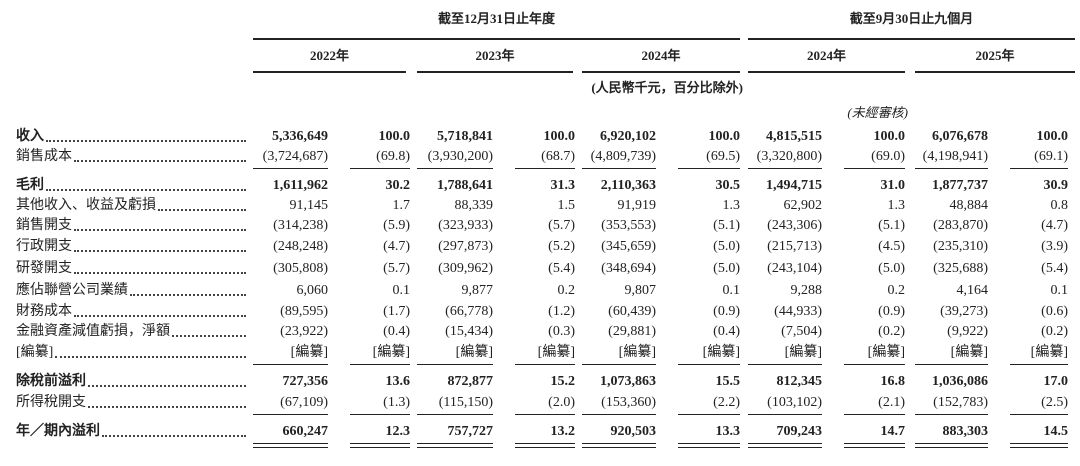 This screenshot has height=466, width=1080. What do you see at coordinates (911, 18) in the screenshot?
I see `group-header: 截至9月30日止九個月` at bounding box center [911, 18].